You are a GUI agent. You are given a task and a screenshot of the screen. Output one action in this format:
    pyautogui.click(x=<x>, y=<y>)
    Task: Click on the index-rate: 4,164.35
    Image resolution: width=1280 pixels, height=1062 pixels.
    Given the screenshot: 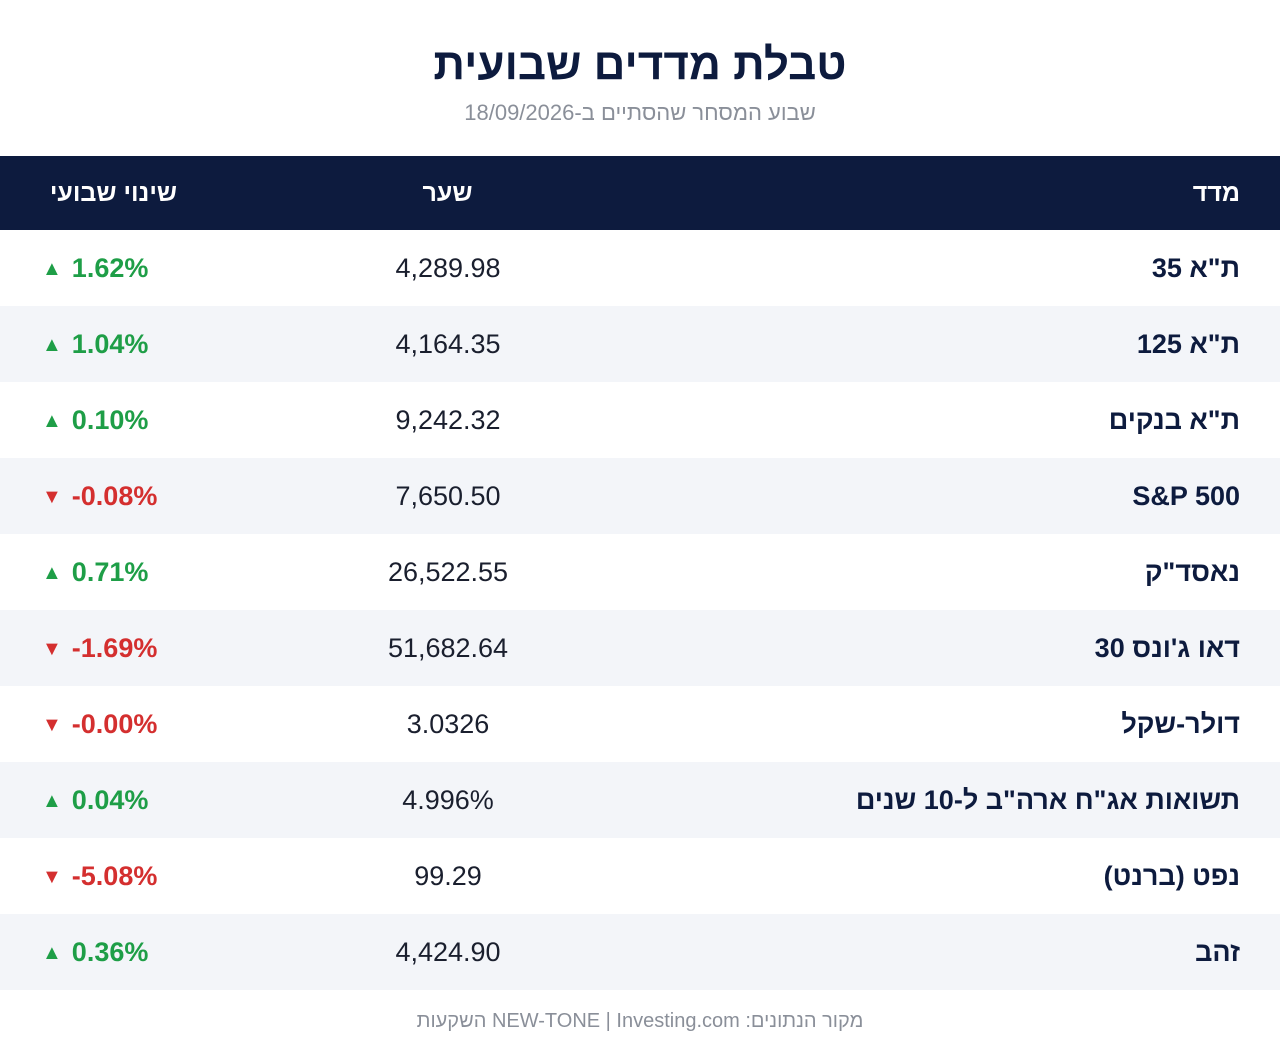 What is the action you would take?
    pyautogui.click(x=448, y=343)
    